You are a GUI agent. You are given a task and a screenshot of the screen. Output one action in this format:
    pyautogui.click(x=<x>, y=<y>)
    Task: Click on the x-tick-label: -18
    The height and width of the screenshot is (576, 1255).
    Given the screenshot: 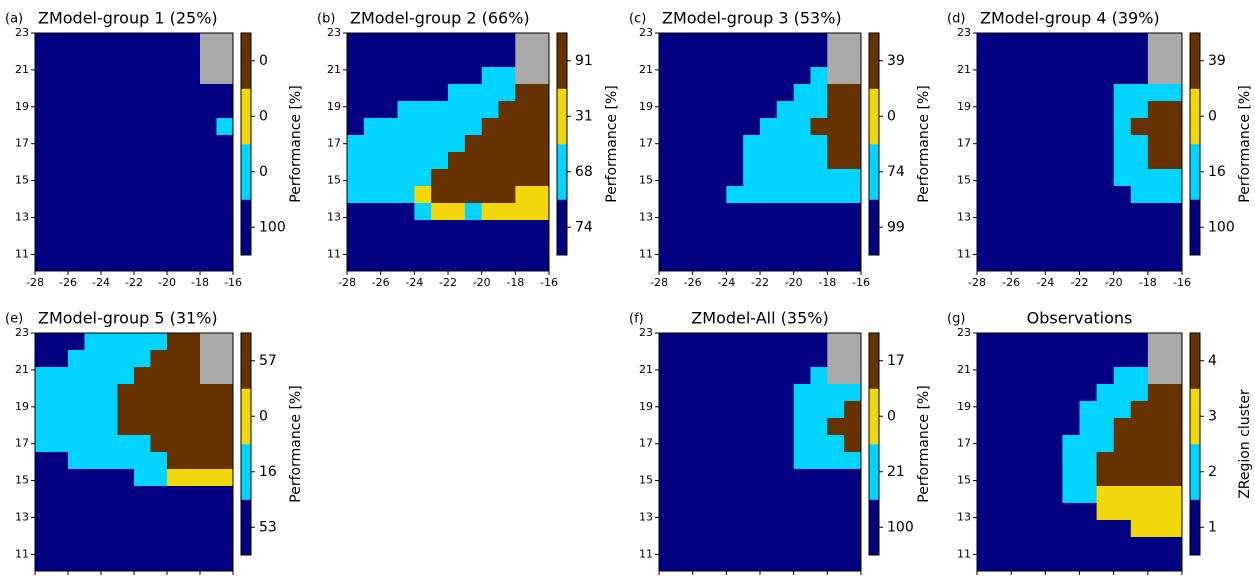 What is the action you would take?
    pyautogui.click(x=200, y=282)
    